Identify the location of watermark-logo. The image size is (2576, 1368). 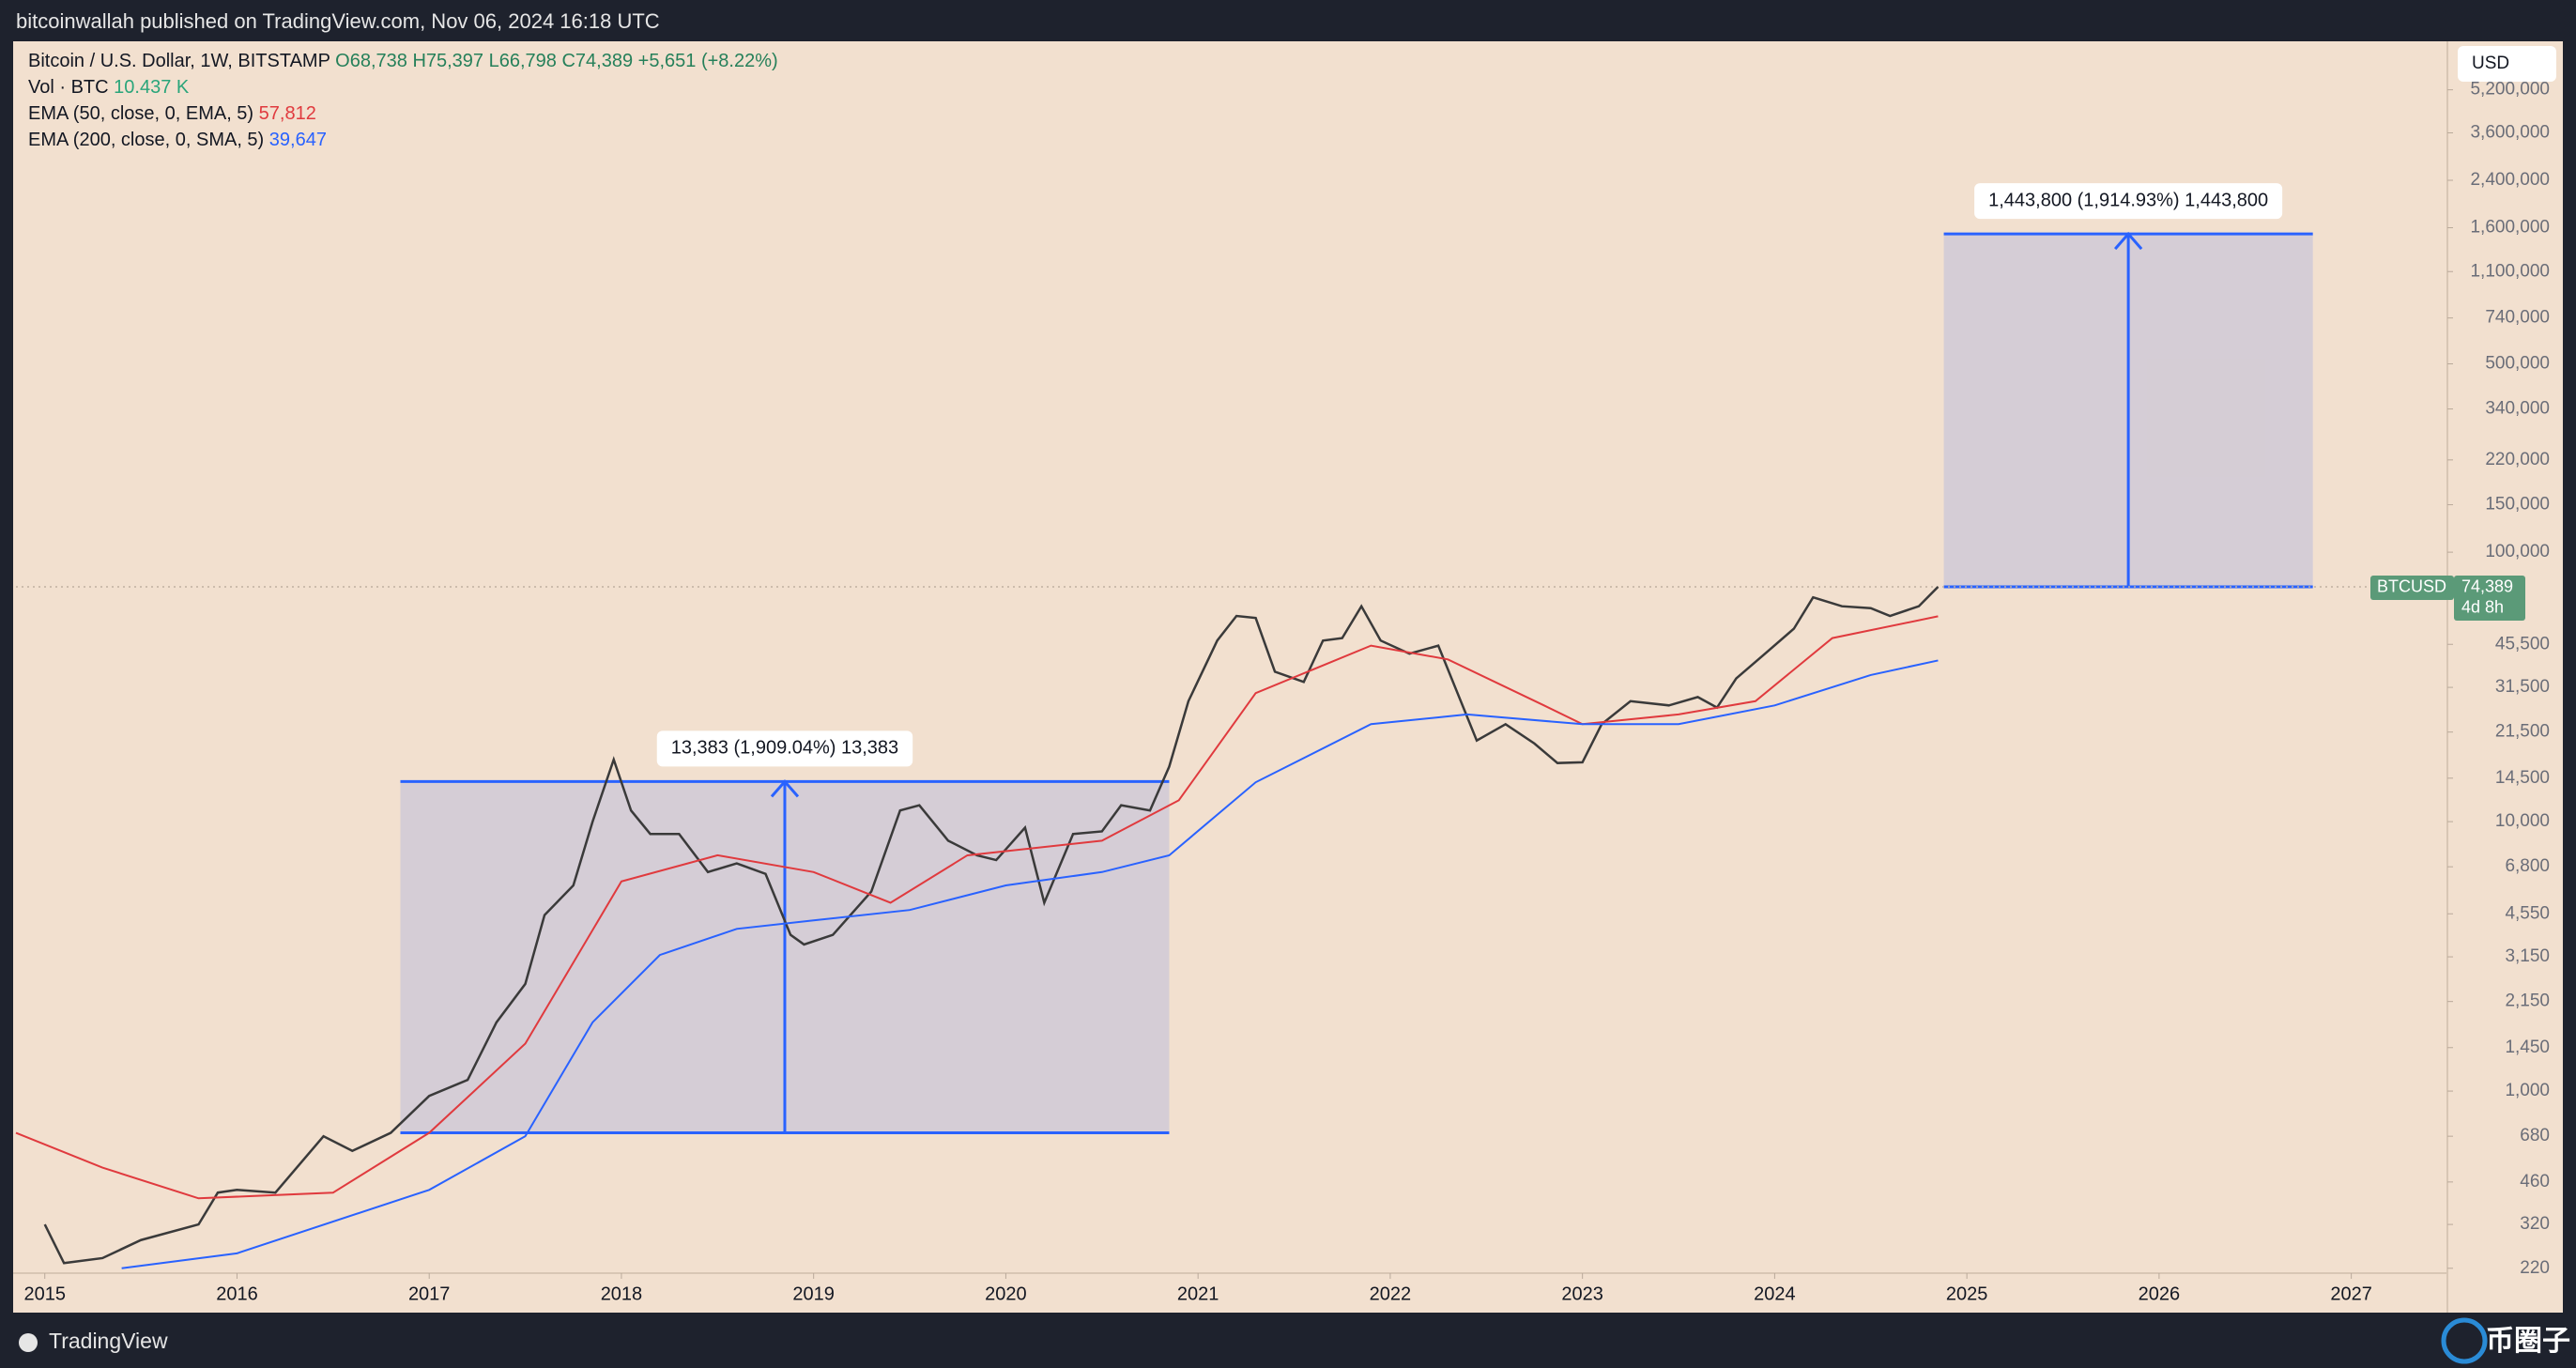
(2465, 1340).